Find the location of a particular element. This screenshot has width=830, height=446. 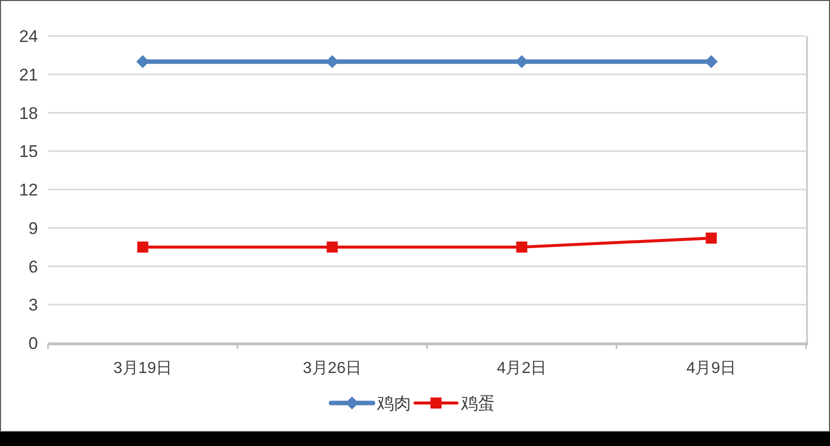

y-tick-label: 6 is located at coordinates (33, 266).